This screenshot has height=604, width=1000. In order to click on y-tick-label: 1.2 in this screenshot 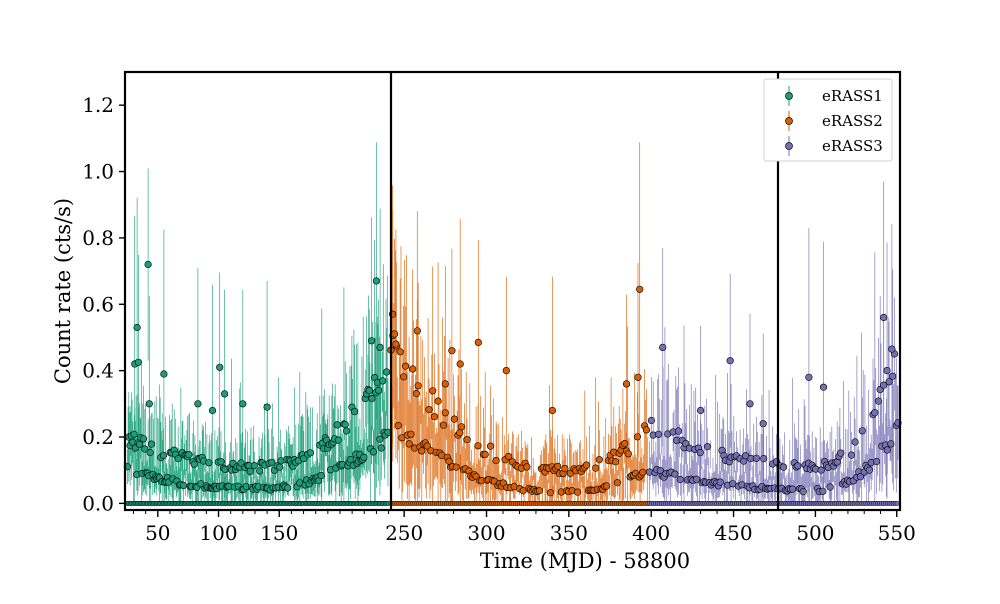, I will do `click(98, 105)`.